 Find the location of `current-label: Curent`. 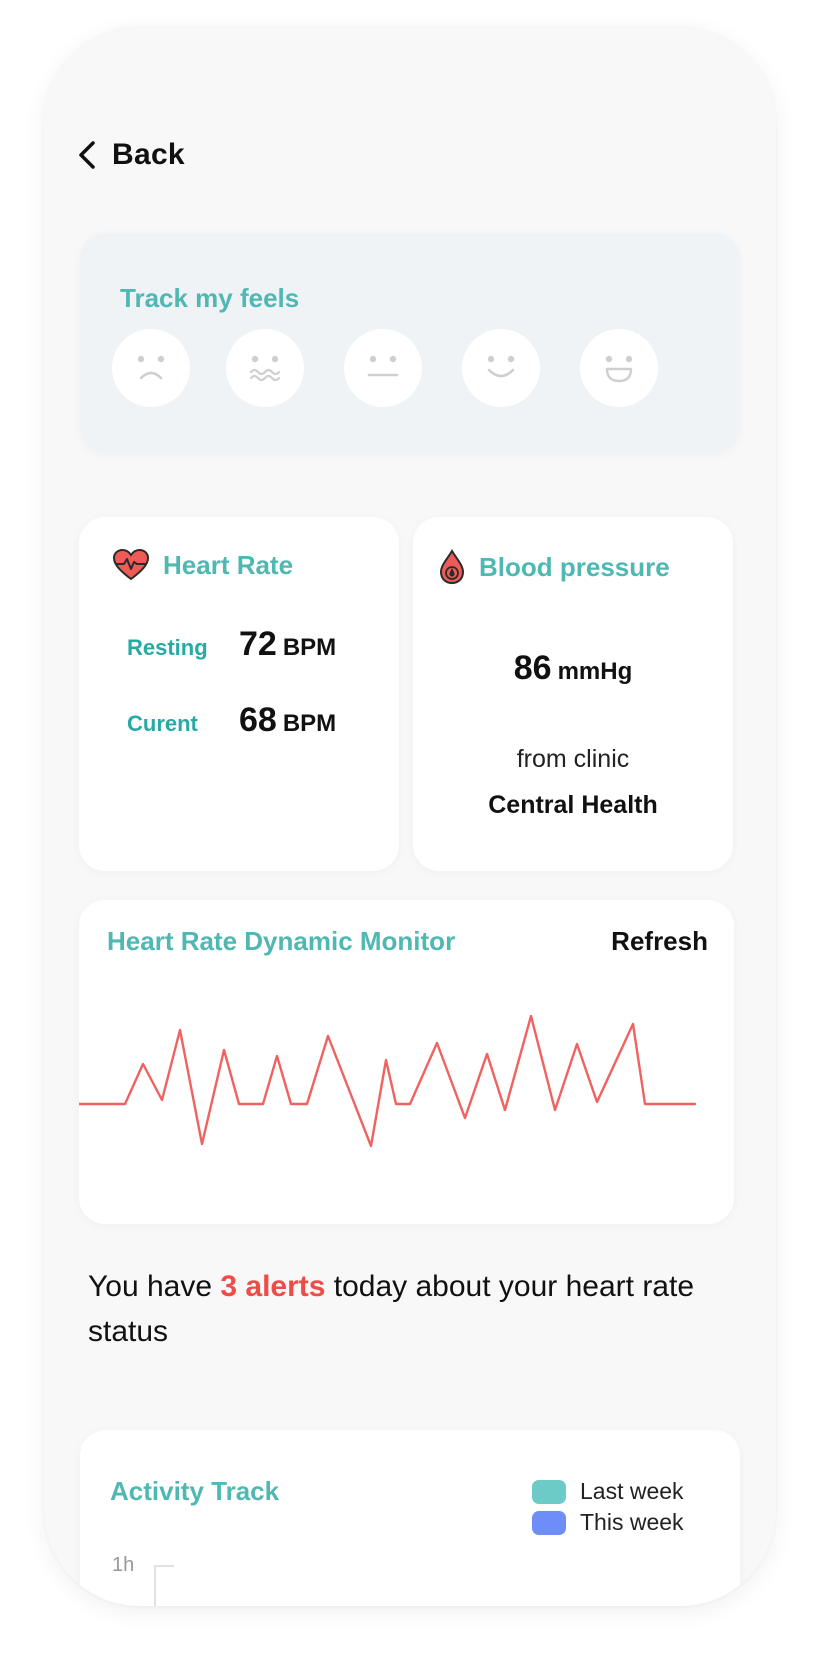

current-label: Curent is located at coordinates (162, 723).